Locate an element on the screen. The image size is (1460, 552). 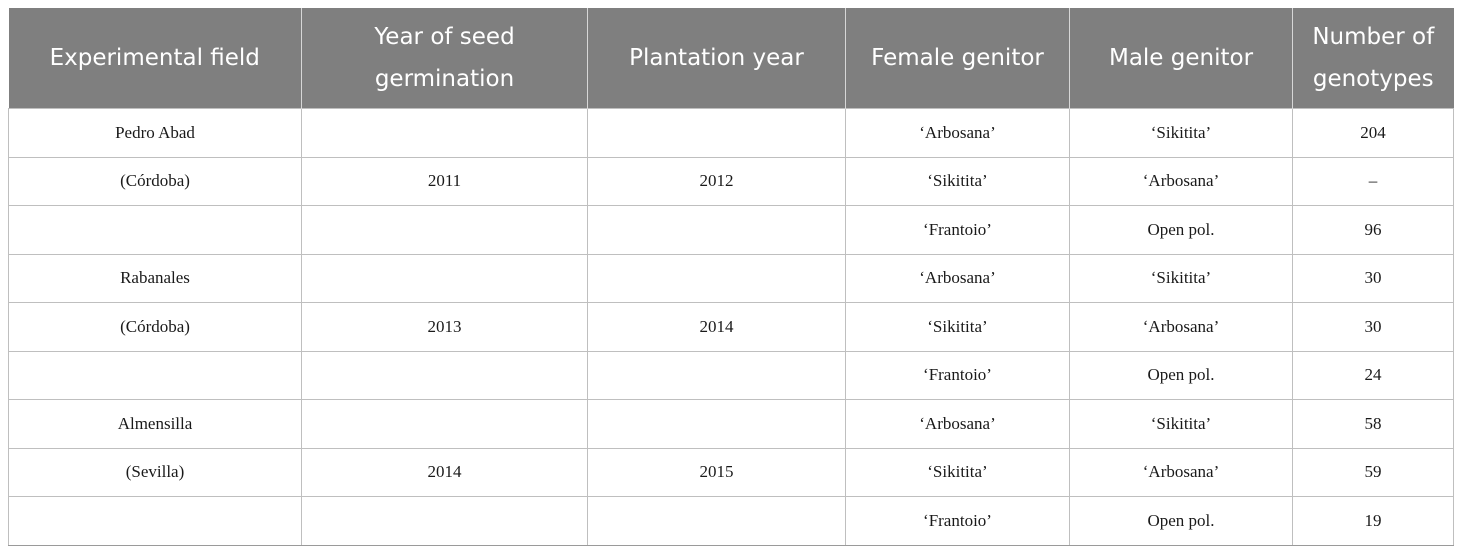
header-number-of-genotypes: Number of genotypes is located at coordinates (1373, 58).